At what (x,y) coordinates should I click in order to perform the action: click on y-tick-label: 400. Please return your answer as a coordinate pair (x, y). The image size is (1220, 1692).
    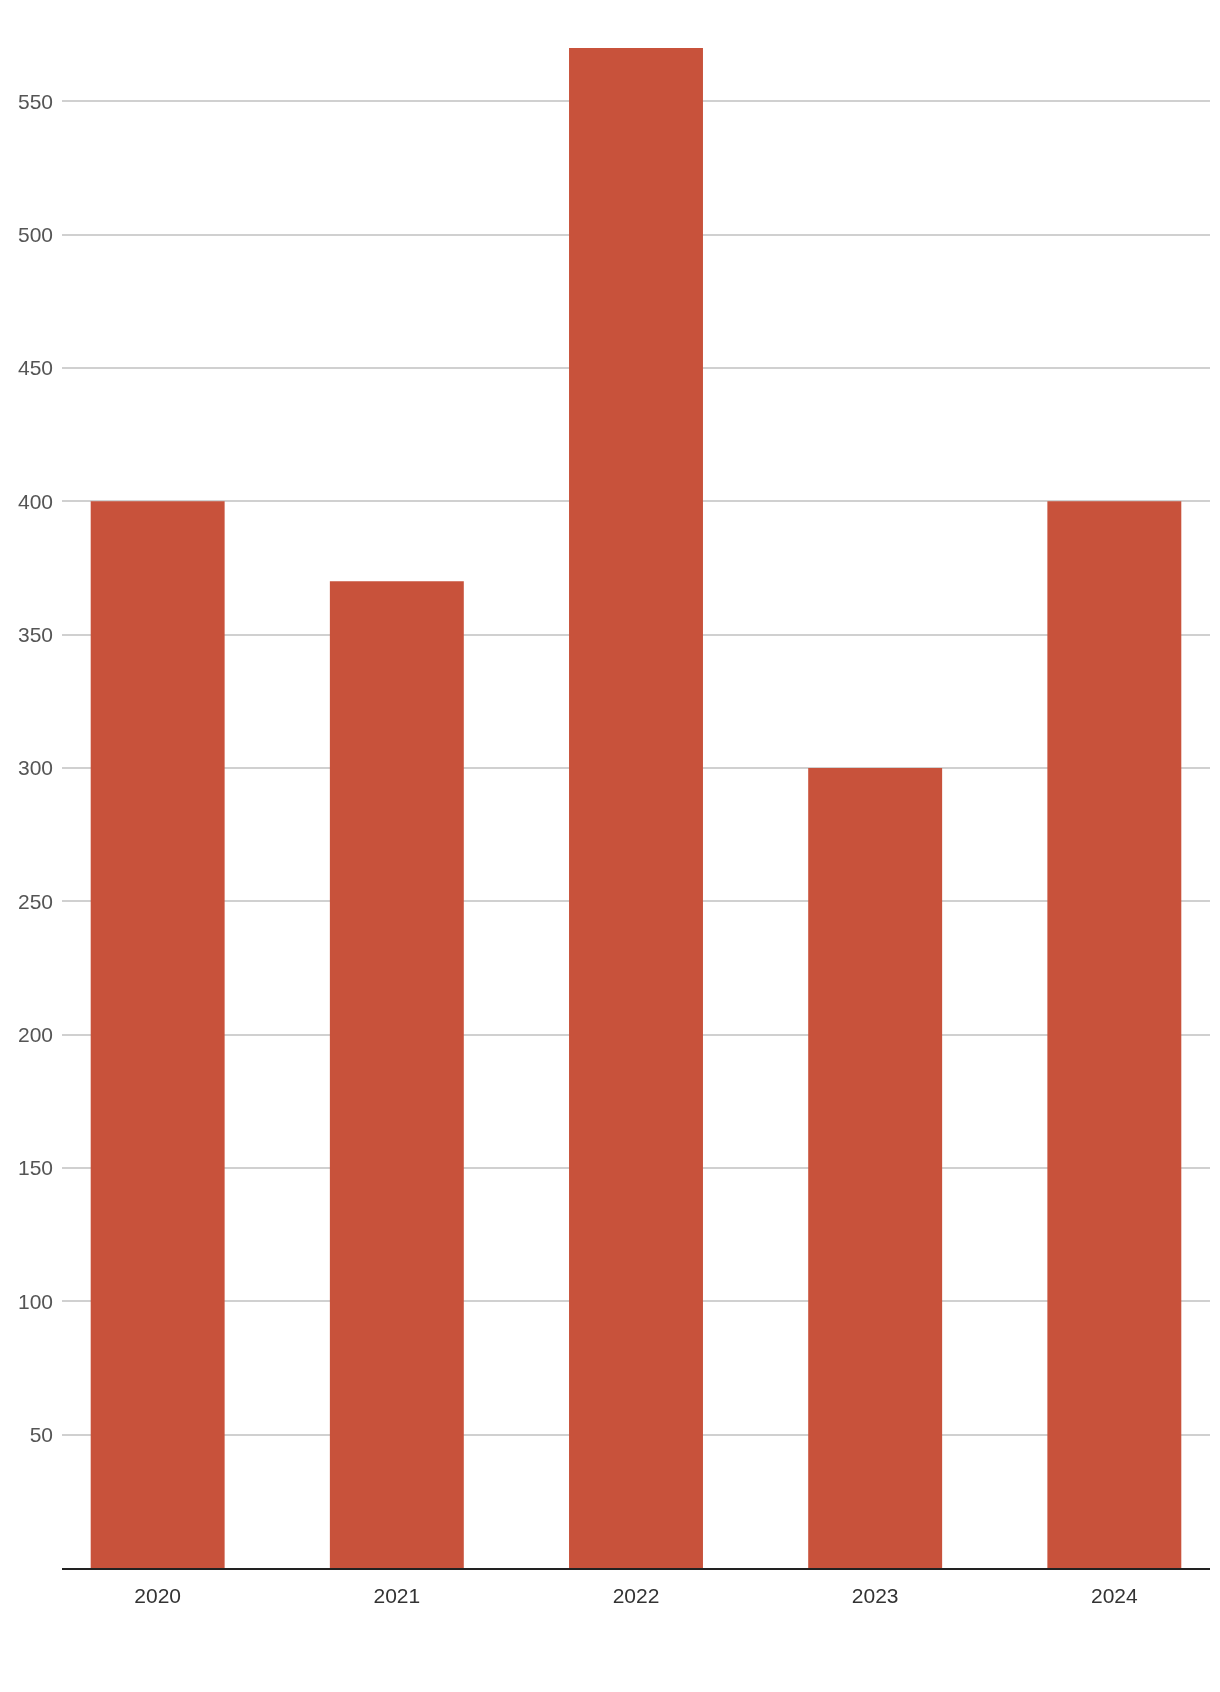
    Looking at the image, I should click on (35, 501).